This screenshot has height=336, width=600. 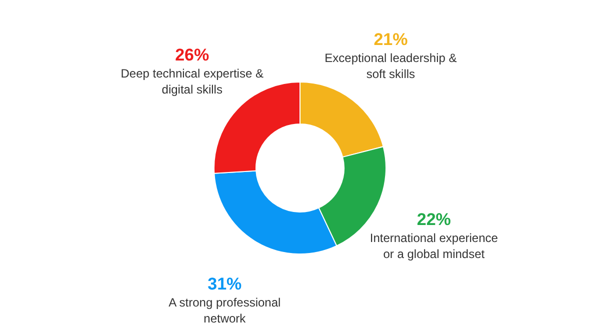 What do you see at coordinates (224, 310) in the screenshot?
I see `slice-label: A strong professional network` at bounding box center [224, 310].